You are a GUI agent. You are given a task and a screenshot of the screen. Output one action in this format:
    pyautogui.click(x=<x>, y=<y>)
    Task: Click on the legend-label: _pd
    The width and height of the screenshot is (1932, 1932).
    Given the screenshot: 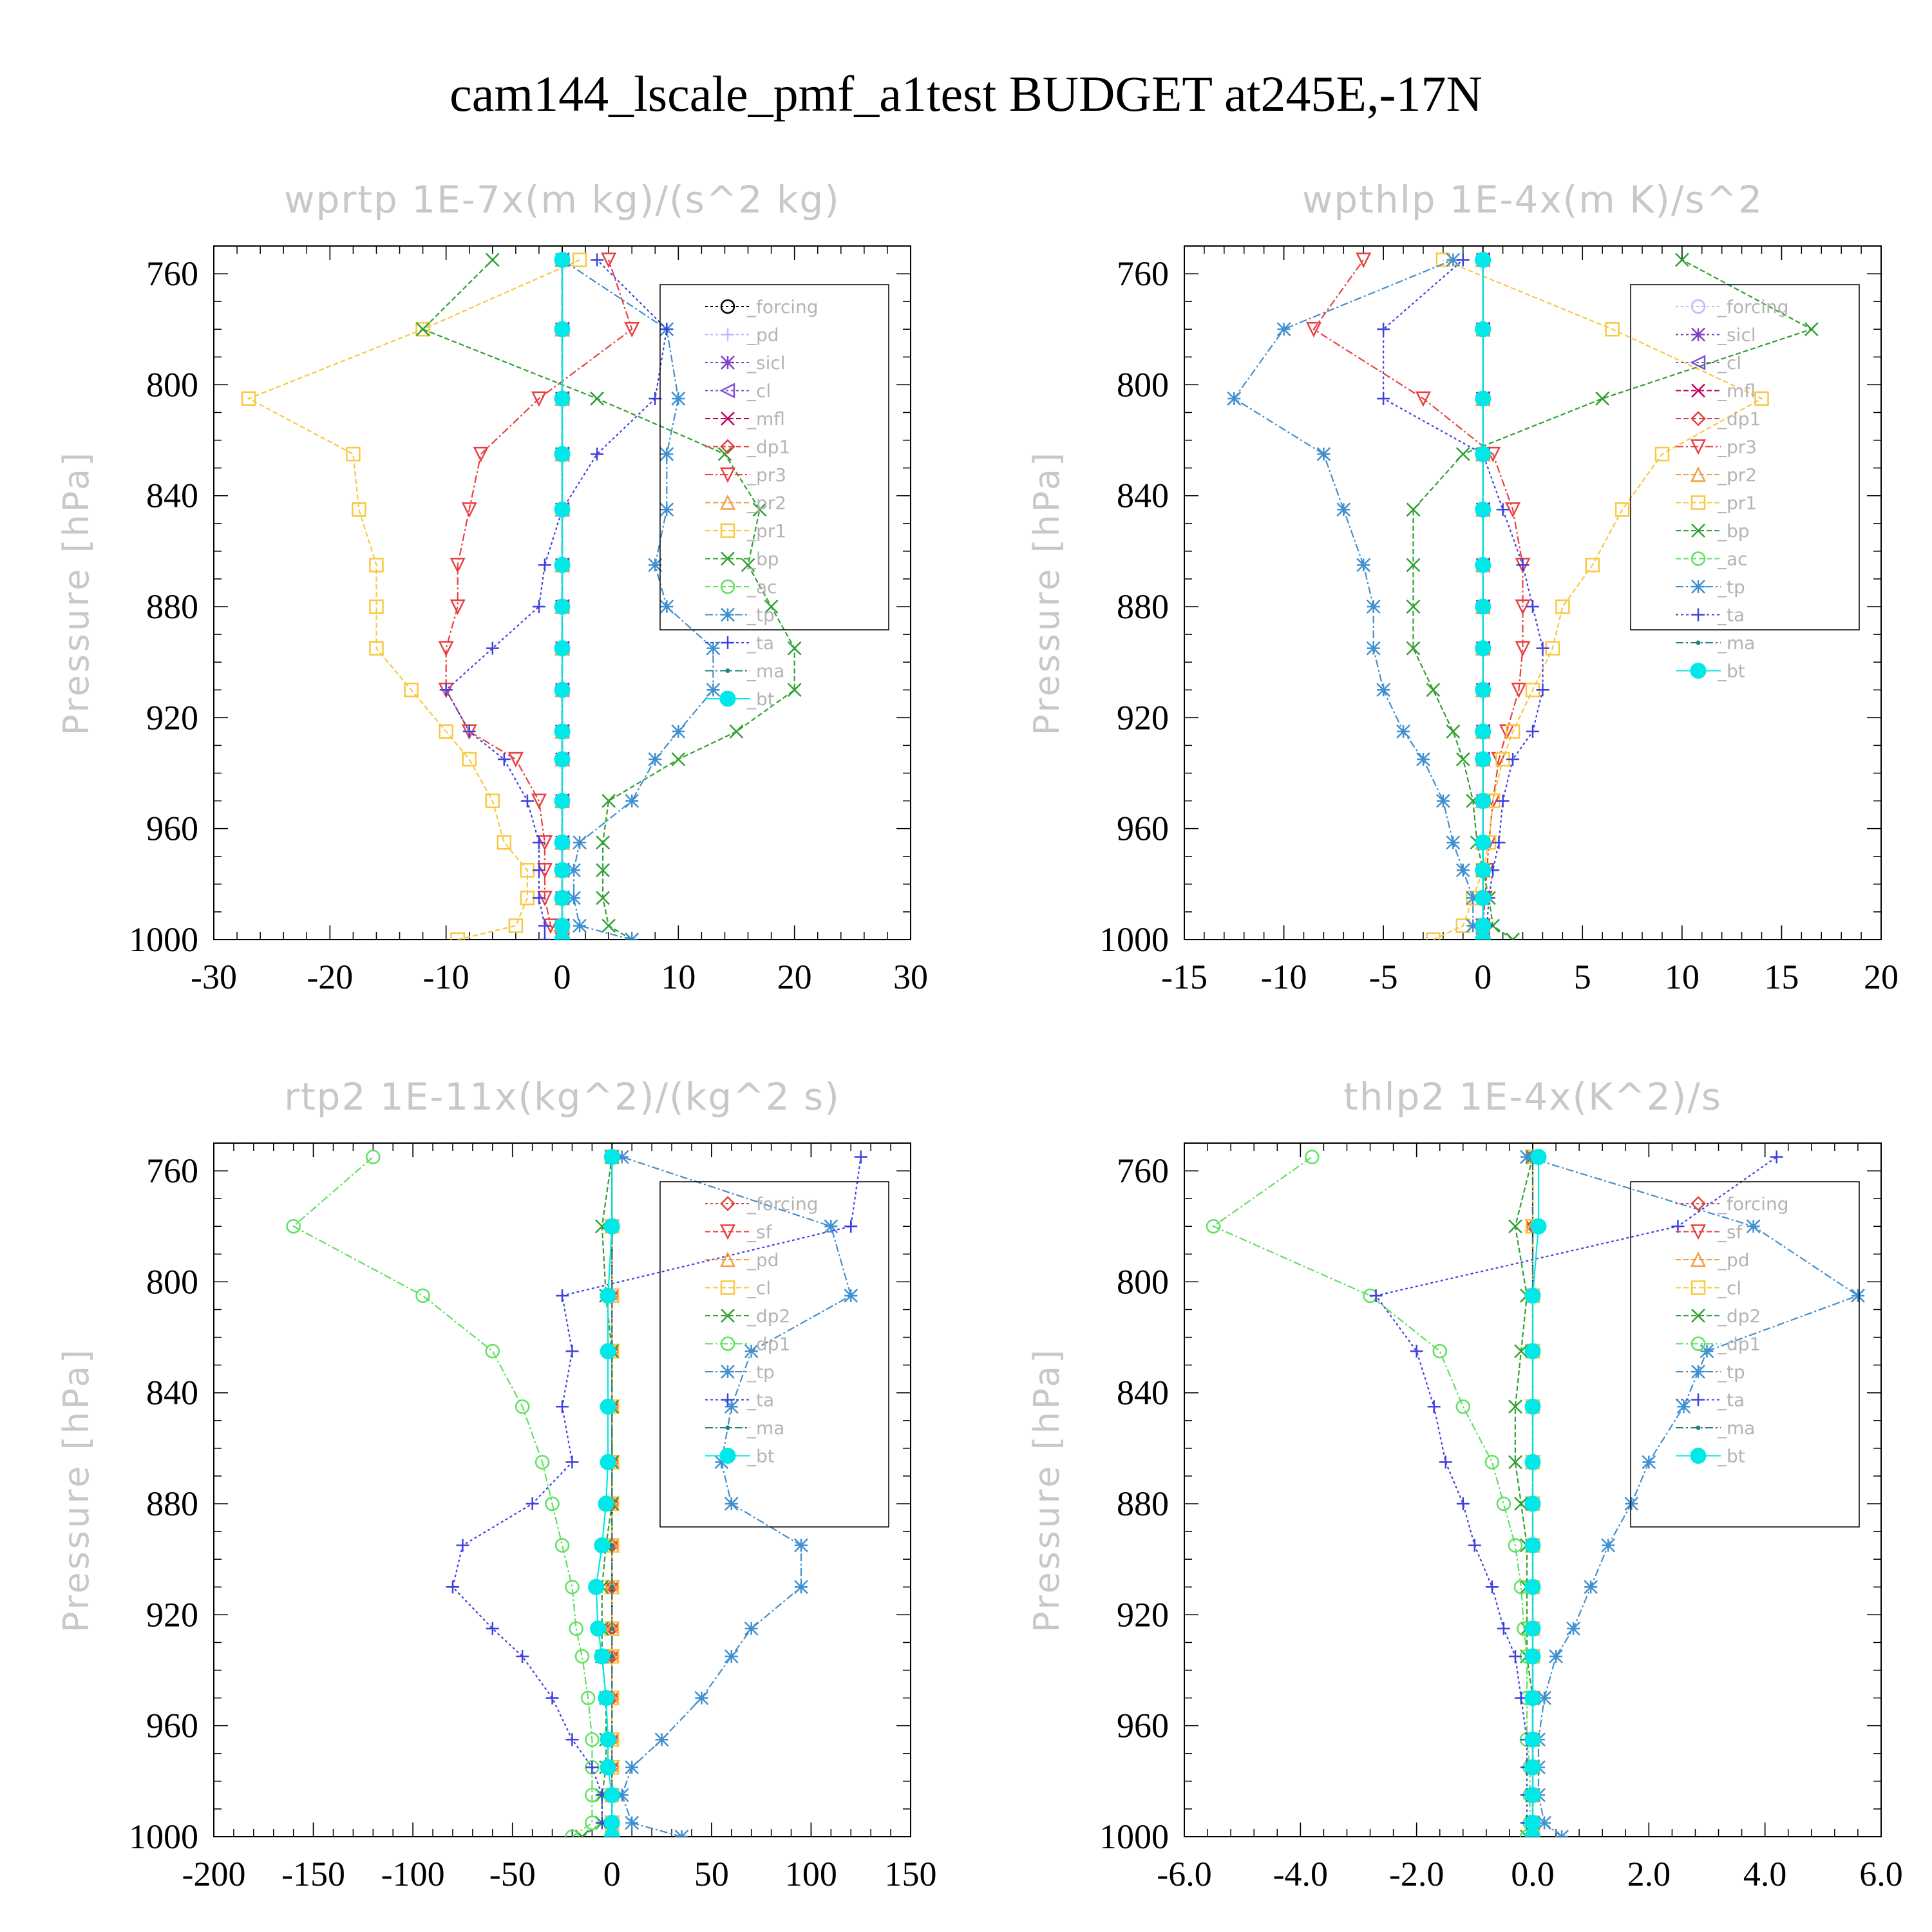 What is the action you would take?
    pyautogui.click(x=762, y=1260)
    